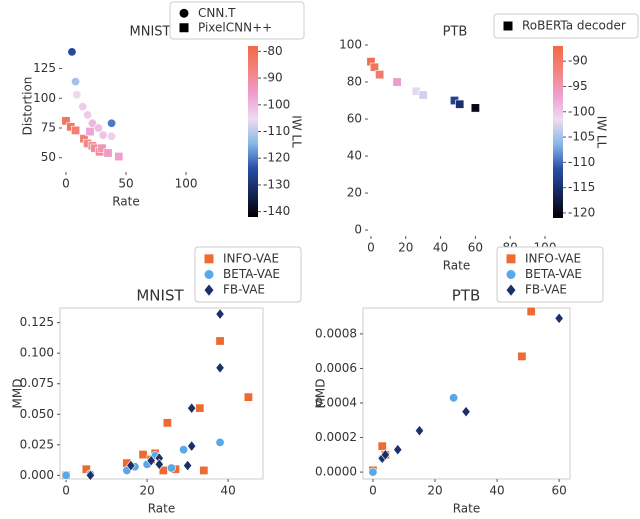 The width and height of the screenshot is (640, 519). What do you see at coordinates (28, 106) in the screenshot?
I see `y-axis-label: Distortion` at bounding box center [28, 106].